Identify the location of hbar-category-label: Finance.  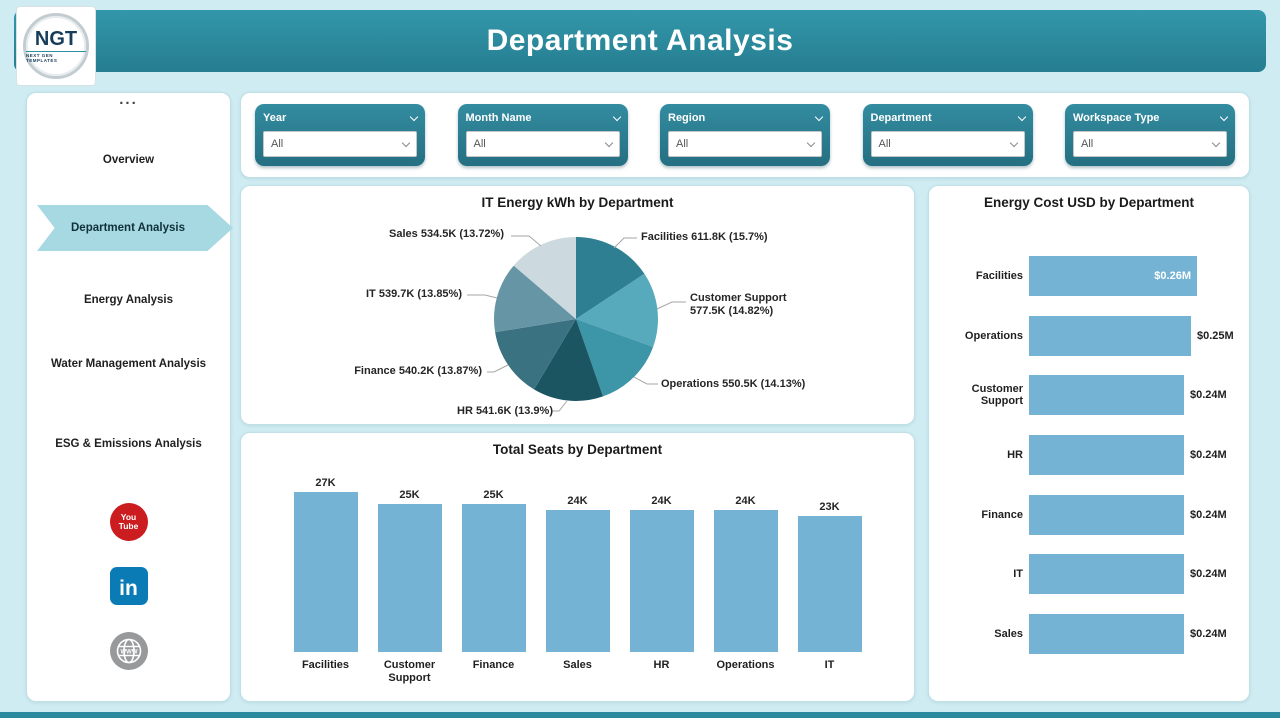
(1002, 514).